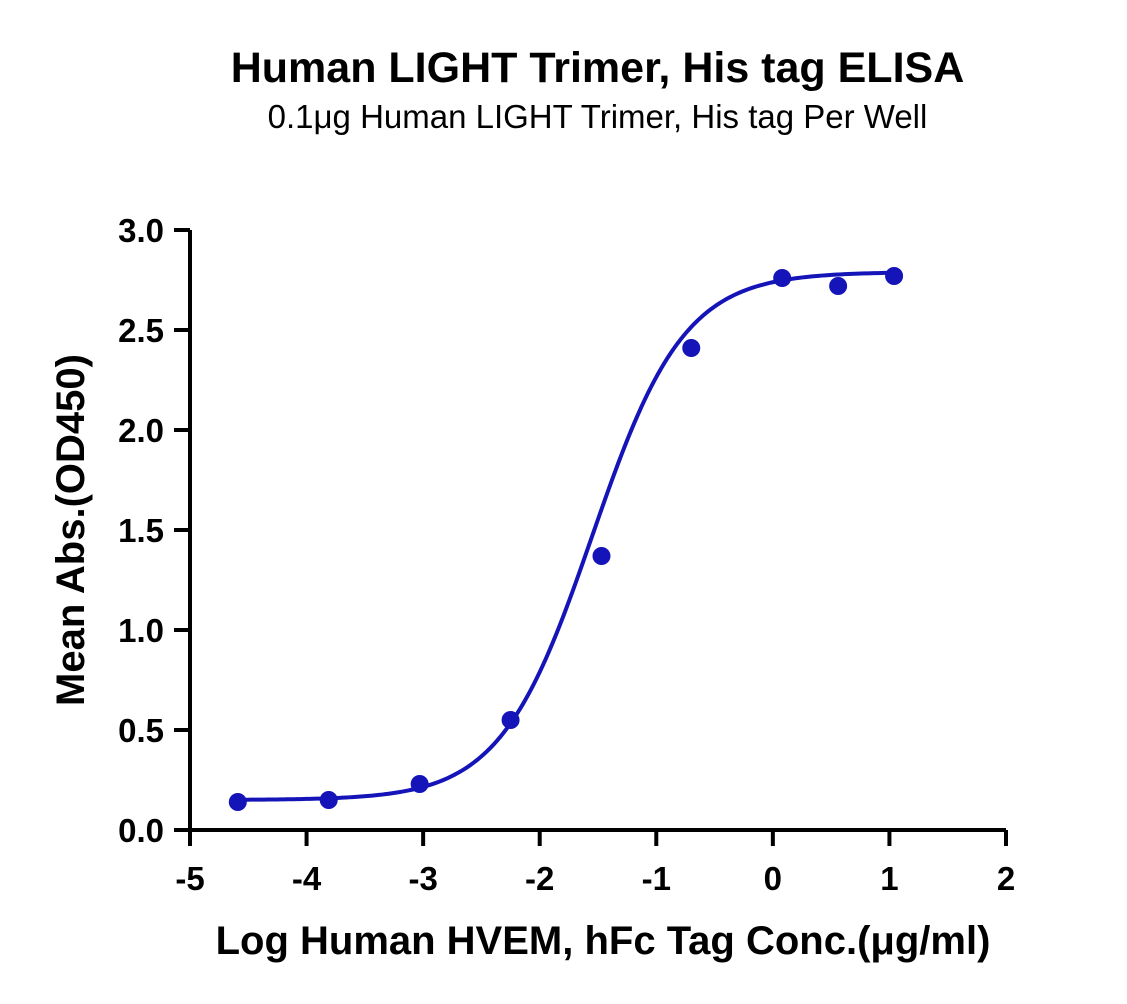 This screenshot has width=1127, height=1004. What do you see at coordinates (597, 68) in the screenshot?
I see `chart-title: Human LIGHT Trimer, His tag ELISA` at bounding box center [597, 68].